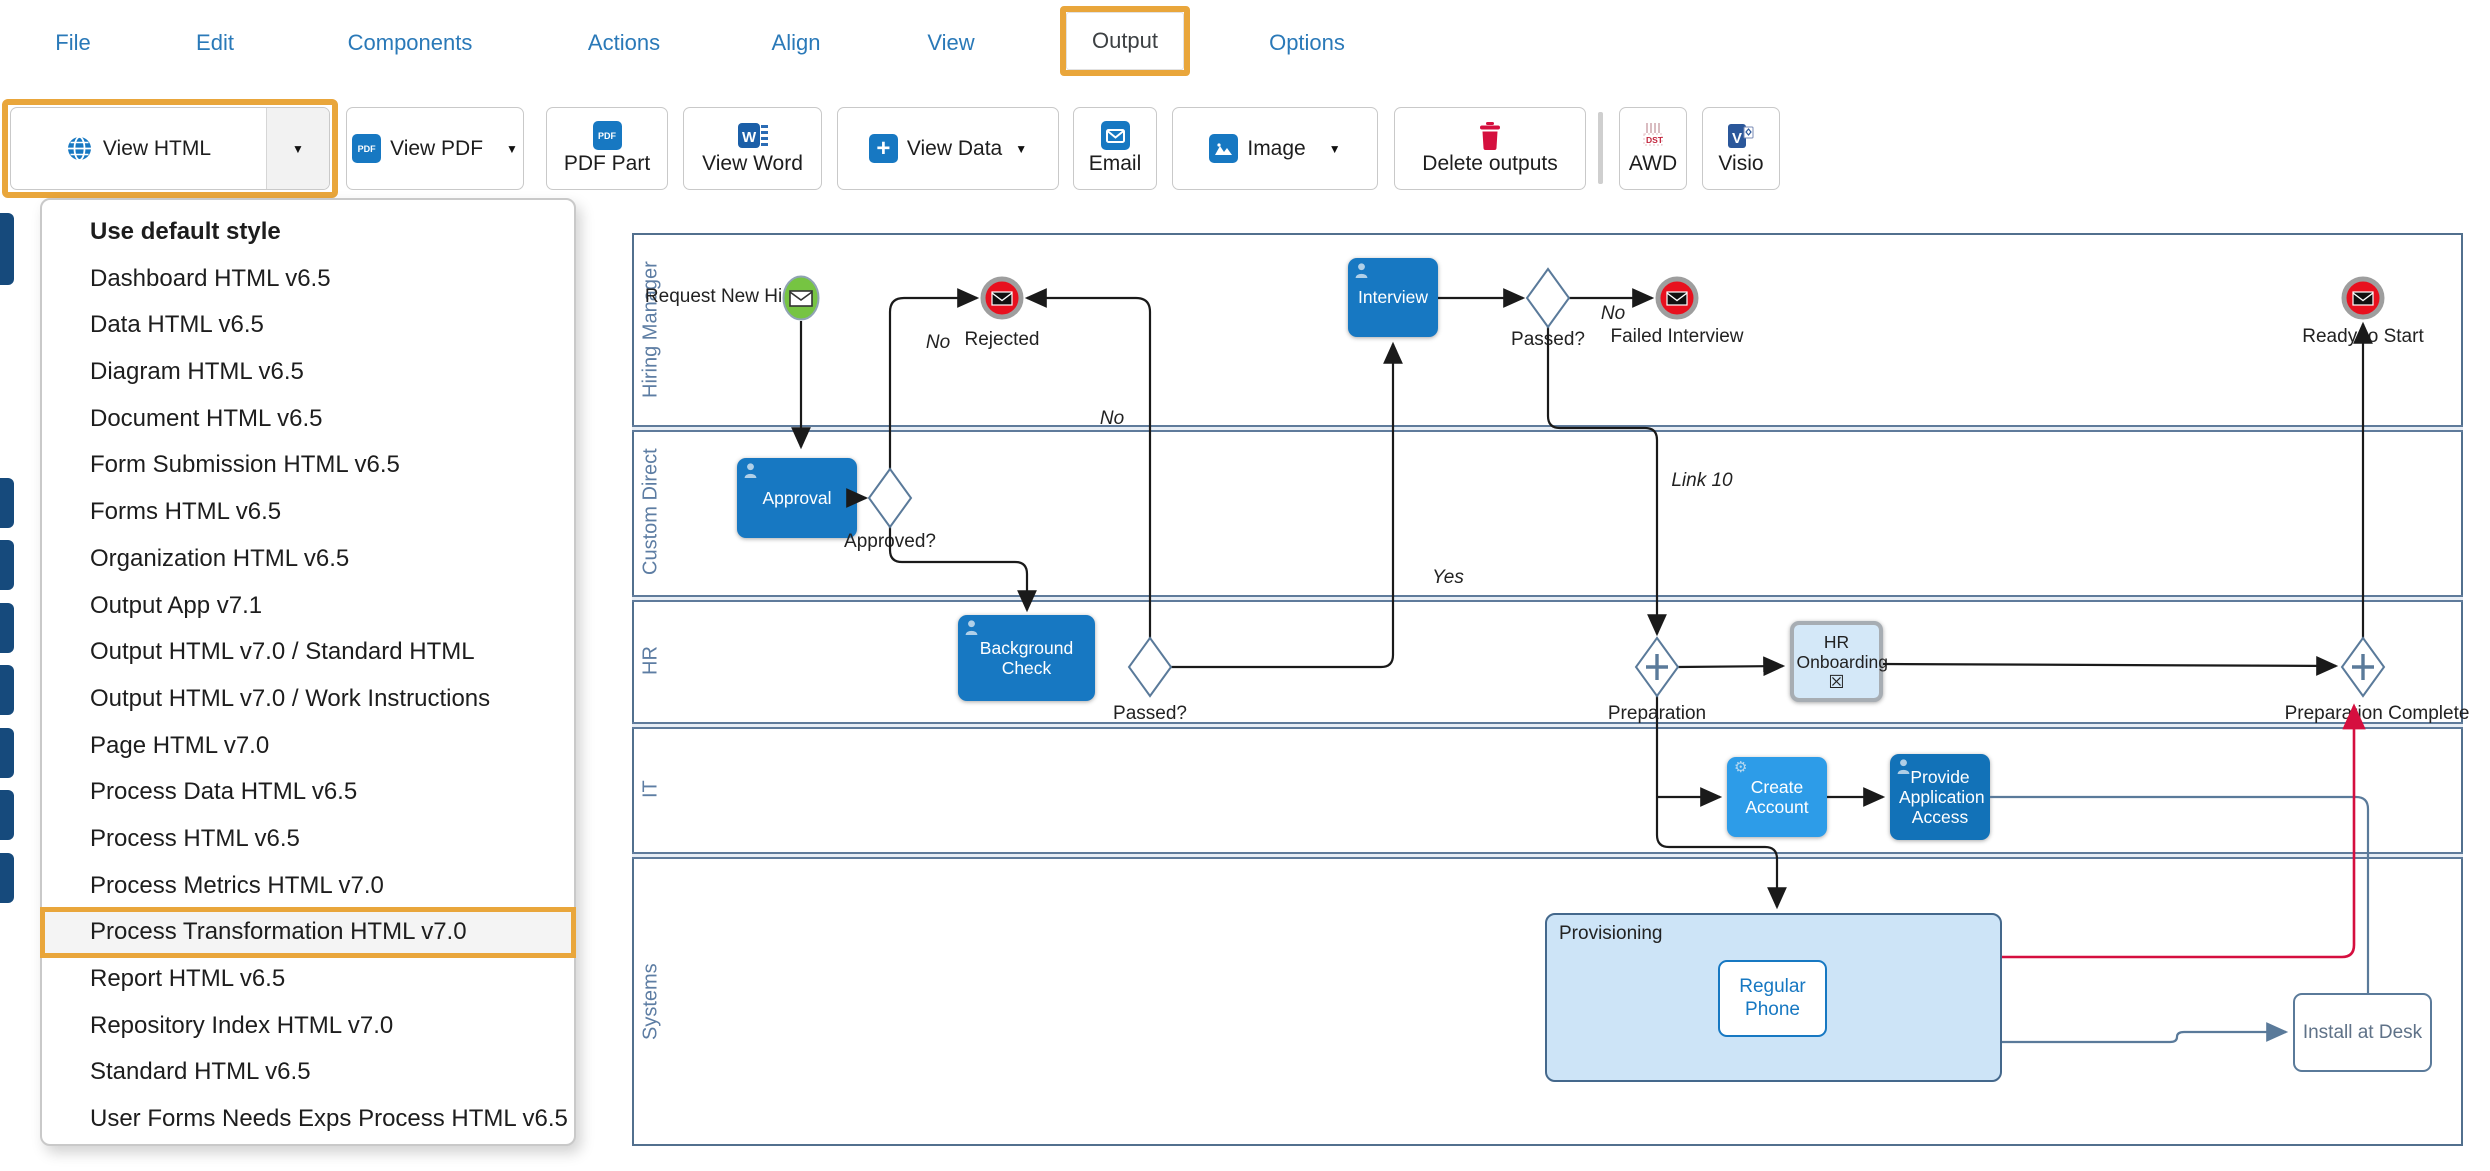  I want to click on view-html-dropdown-toggle: ▼, so click(297, 148).